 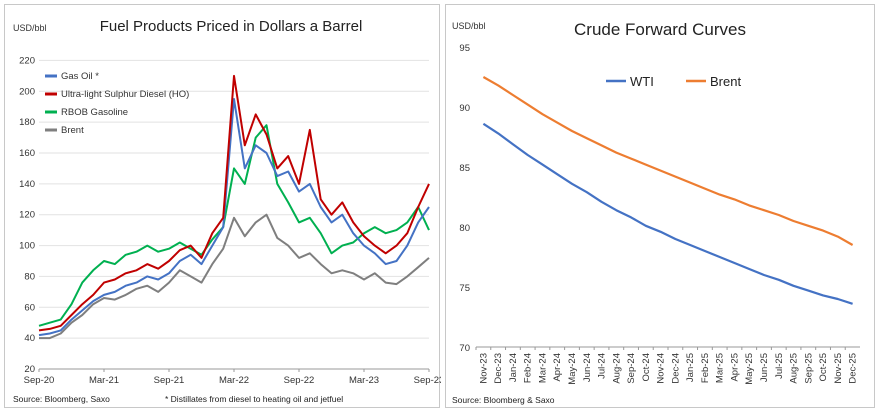 What do you see at coordinates (642, 81) in the screenshot?
I see `right-legend-label: WTI` at bounding box center [642, 81].